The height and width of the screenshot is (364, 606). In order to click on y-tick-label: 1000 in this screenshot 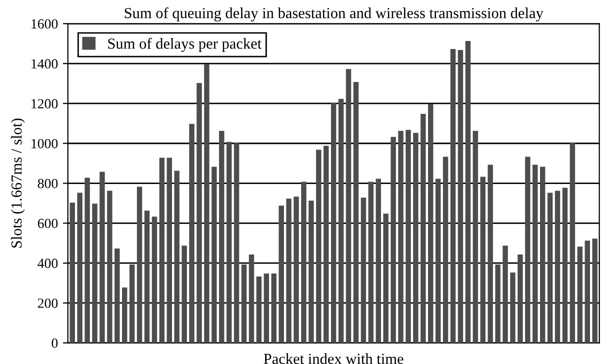, I will do `click(45, 143)`.